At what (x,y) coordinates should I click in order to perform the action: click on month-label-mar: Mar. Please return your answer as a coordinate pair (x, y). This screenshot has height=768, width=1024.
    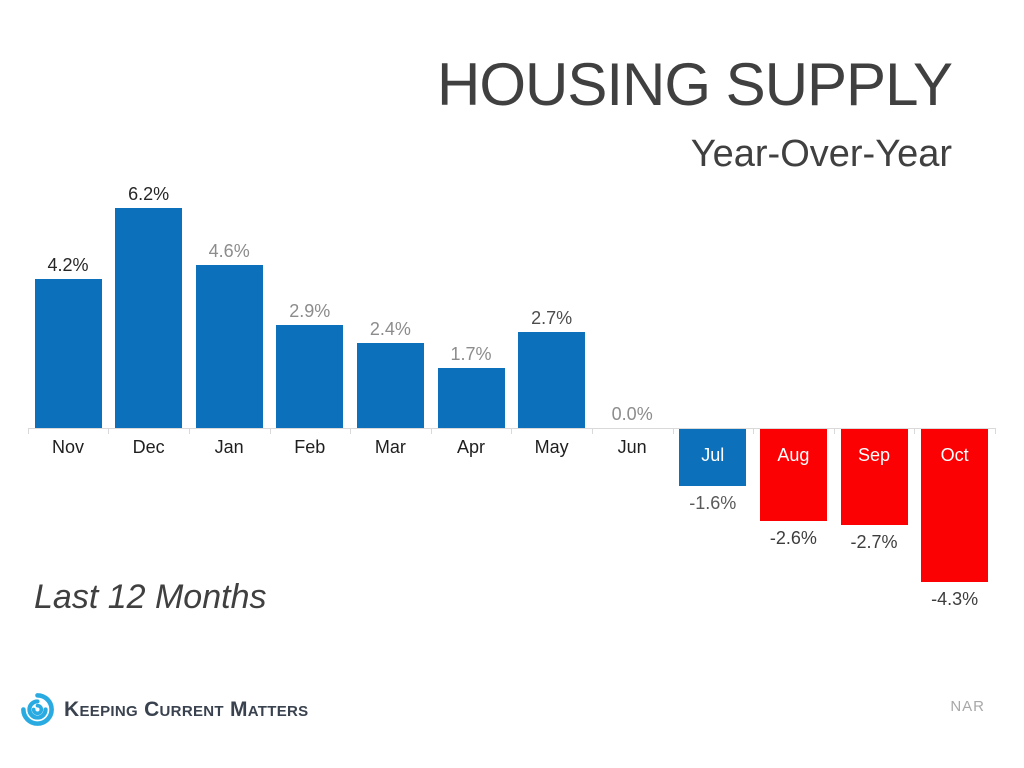
    Looking at the image, I should click on (390, 447).